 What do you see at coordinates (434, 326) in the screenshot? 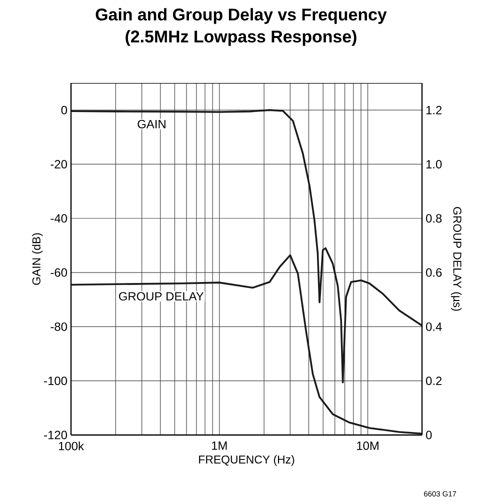
I see `y2-tick-label: 0.4` at bounding box center [434, 326].